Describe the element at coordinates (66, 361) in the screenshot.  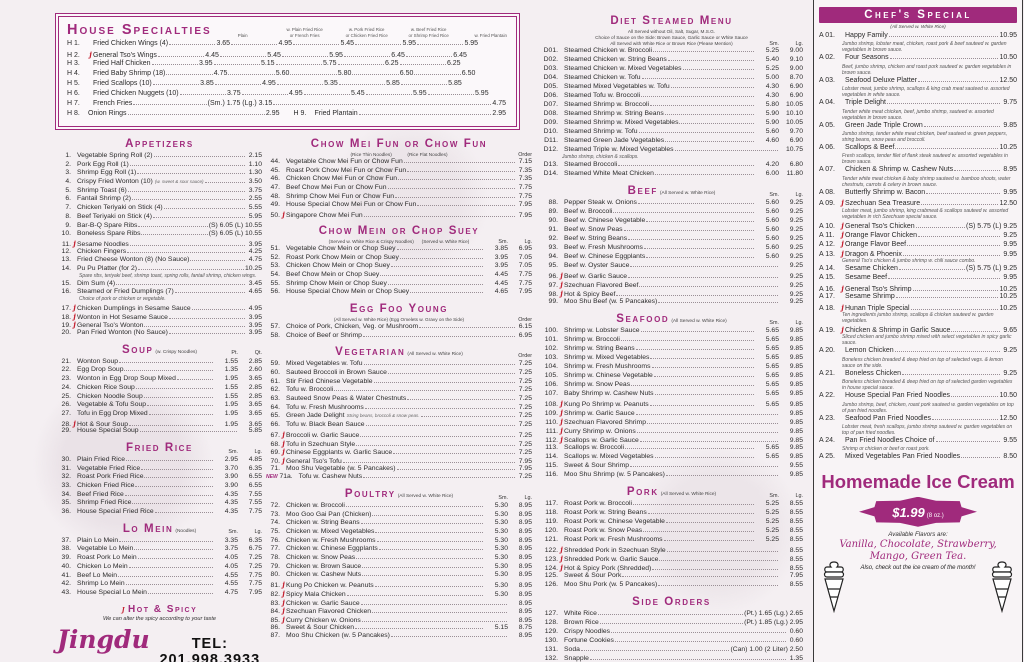
I see `item-number: 21.` at that location.